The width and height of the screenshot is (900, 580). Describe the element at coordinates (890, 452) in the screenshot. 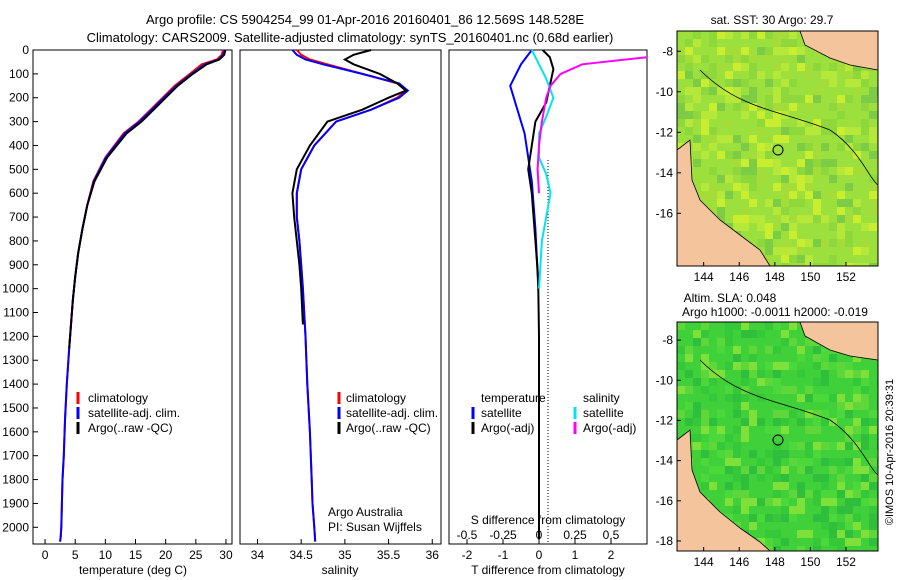

I see `imos-timestamp: ©IMOS 10-Apr-2016 20:39:31` at that location.